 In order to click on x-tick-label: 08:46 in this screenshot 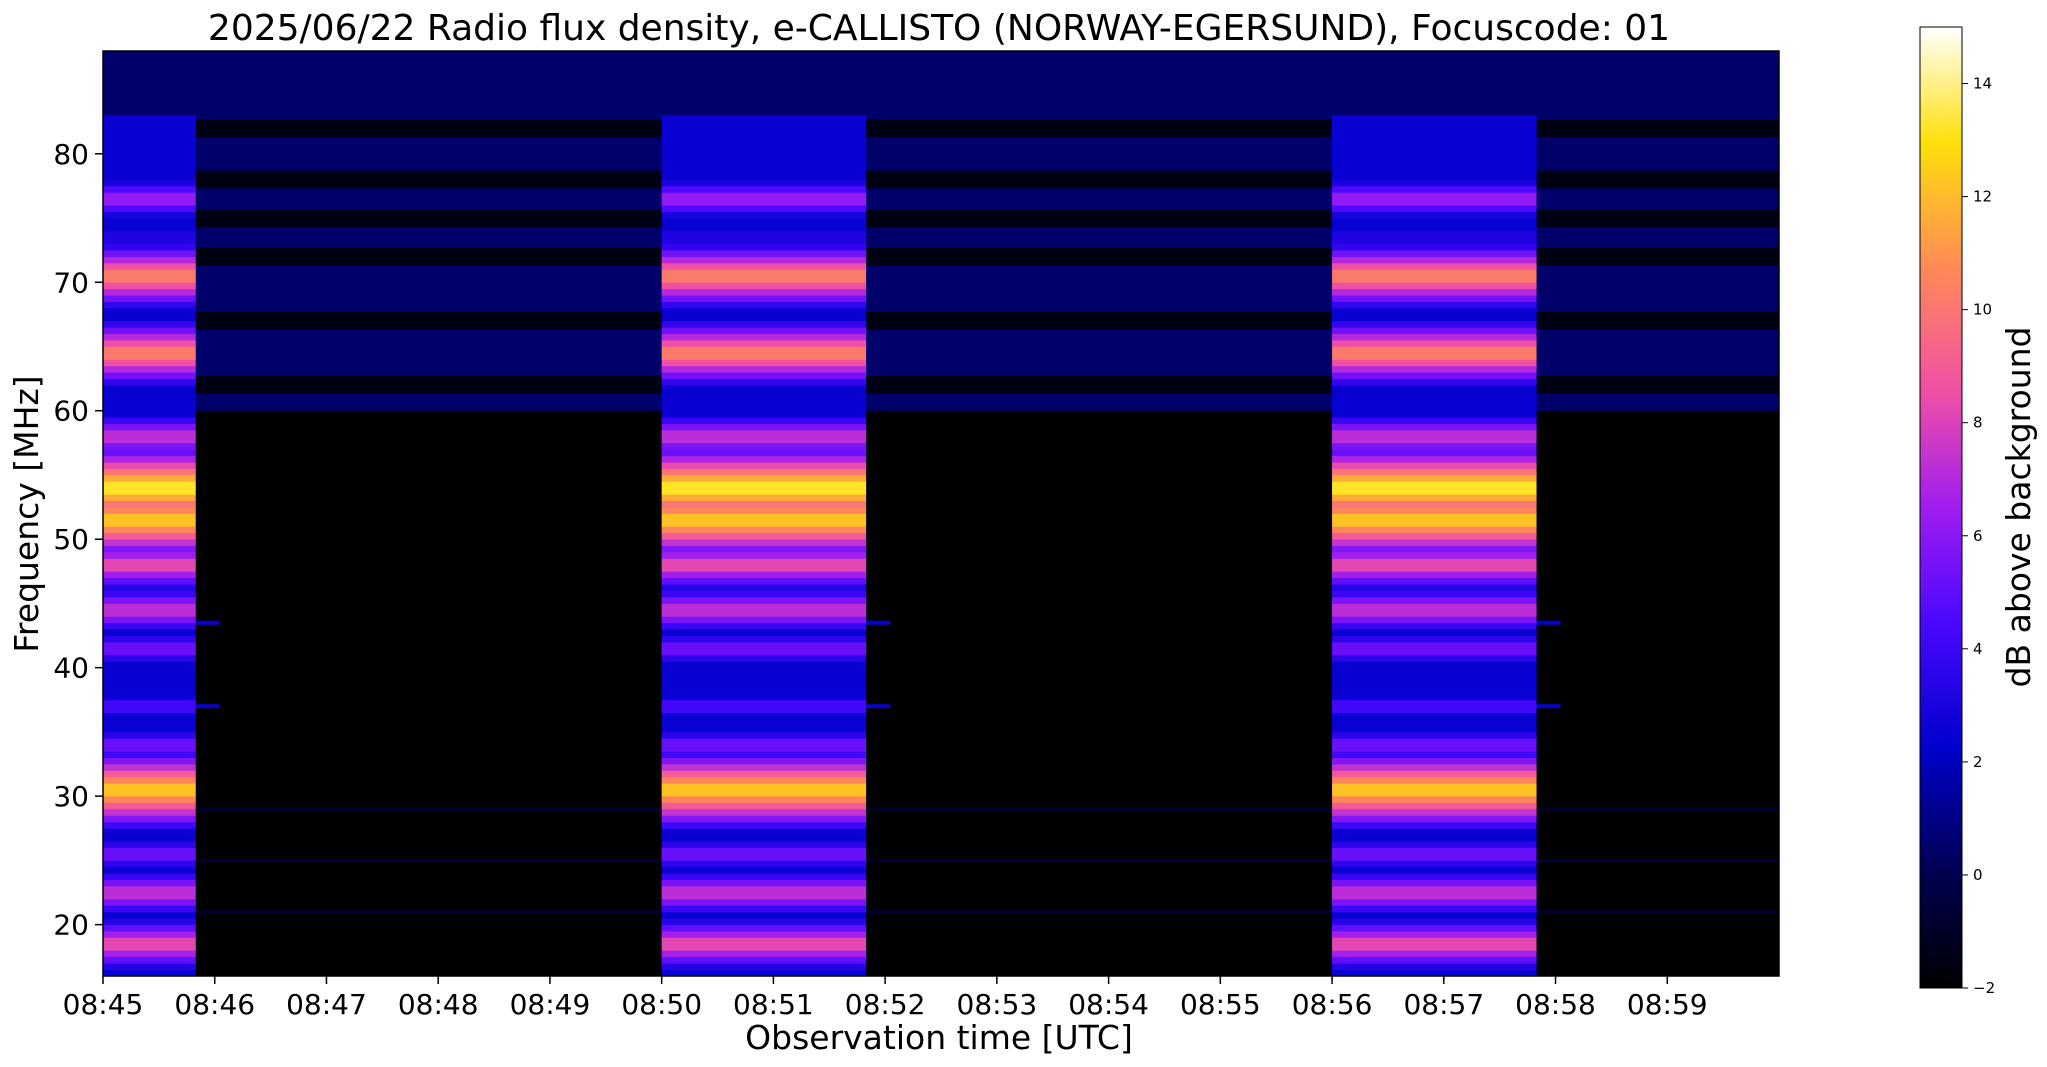, I will do `click(214, 1004)`.